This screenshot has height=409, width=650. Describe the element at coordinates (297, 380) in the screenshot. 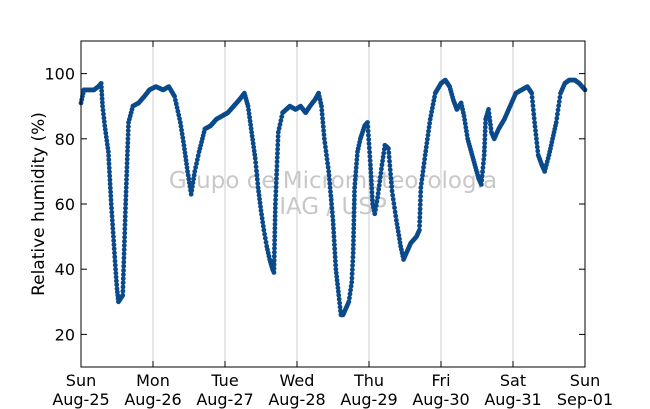

I see `x-tick-day-3: Wed` at that location.